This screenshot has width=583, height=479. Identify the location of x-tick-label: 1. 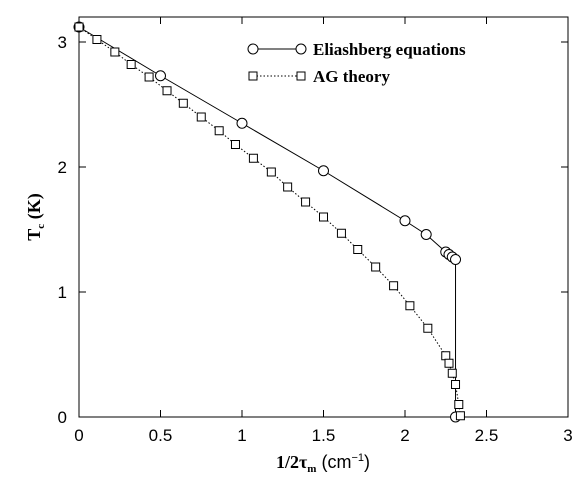
(241, 435).